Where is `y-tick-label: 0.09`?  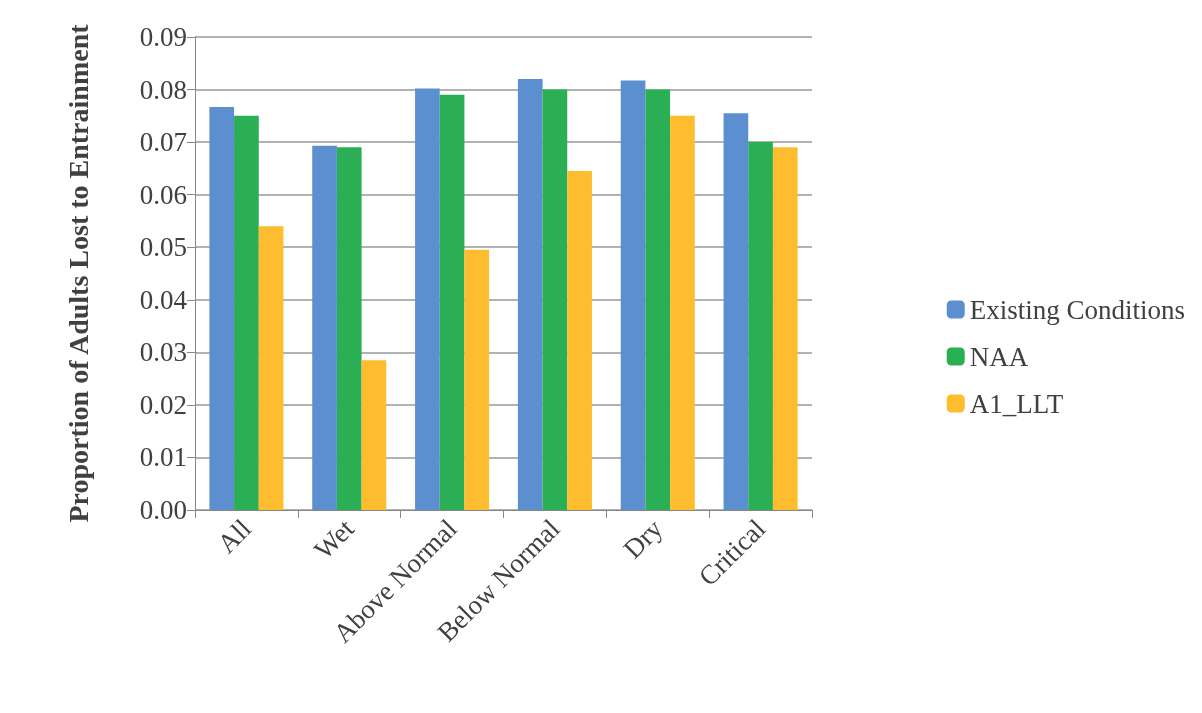 y-tick-label: 0.09 is located at coordinates (163, 37).